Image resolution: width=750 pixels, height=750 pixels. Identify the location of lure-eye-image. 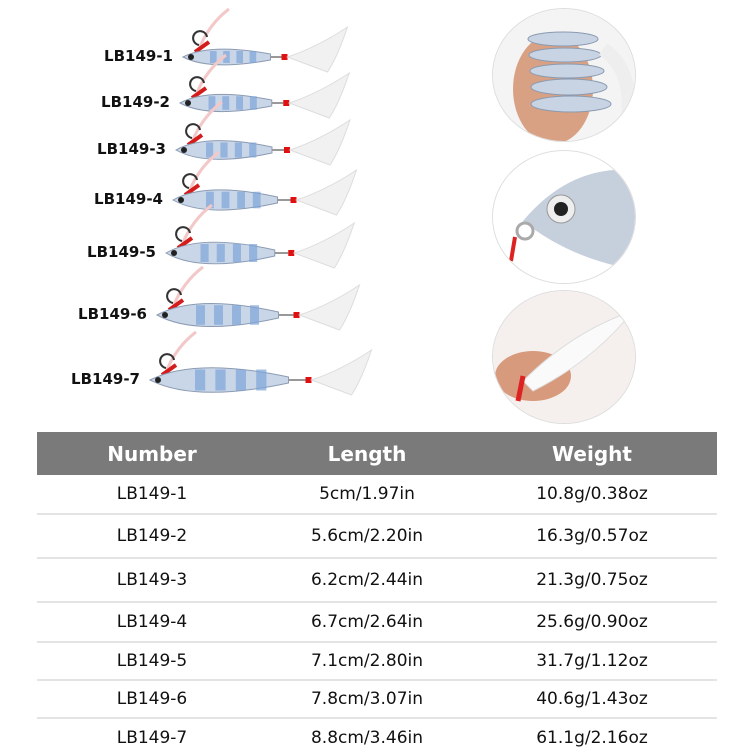
(564, 217).